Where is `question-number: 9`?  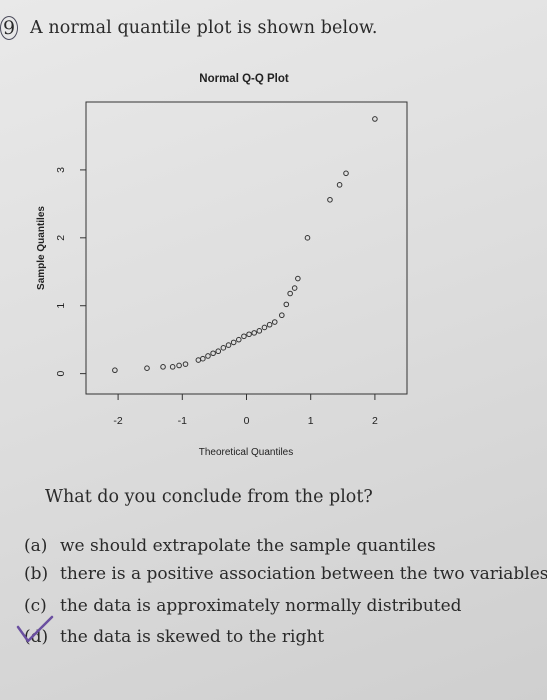 question-number: 9 is located at coordinates (9, 28).